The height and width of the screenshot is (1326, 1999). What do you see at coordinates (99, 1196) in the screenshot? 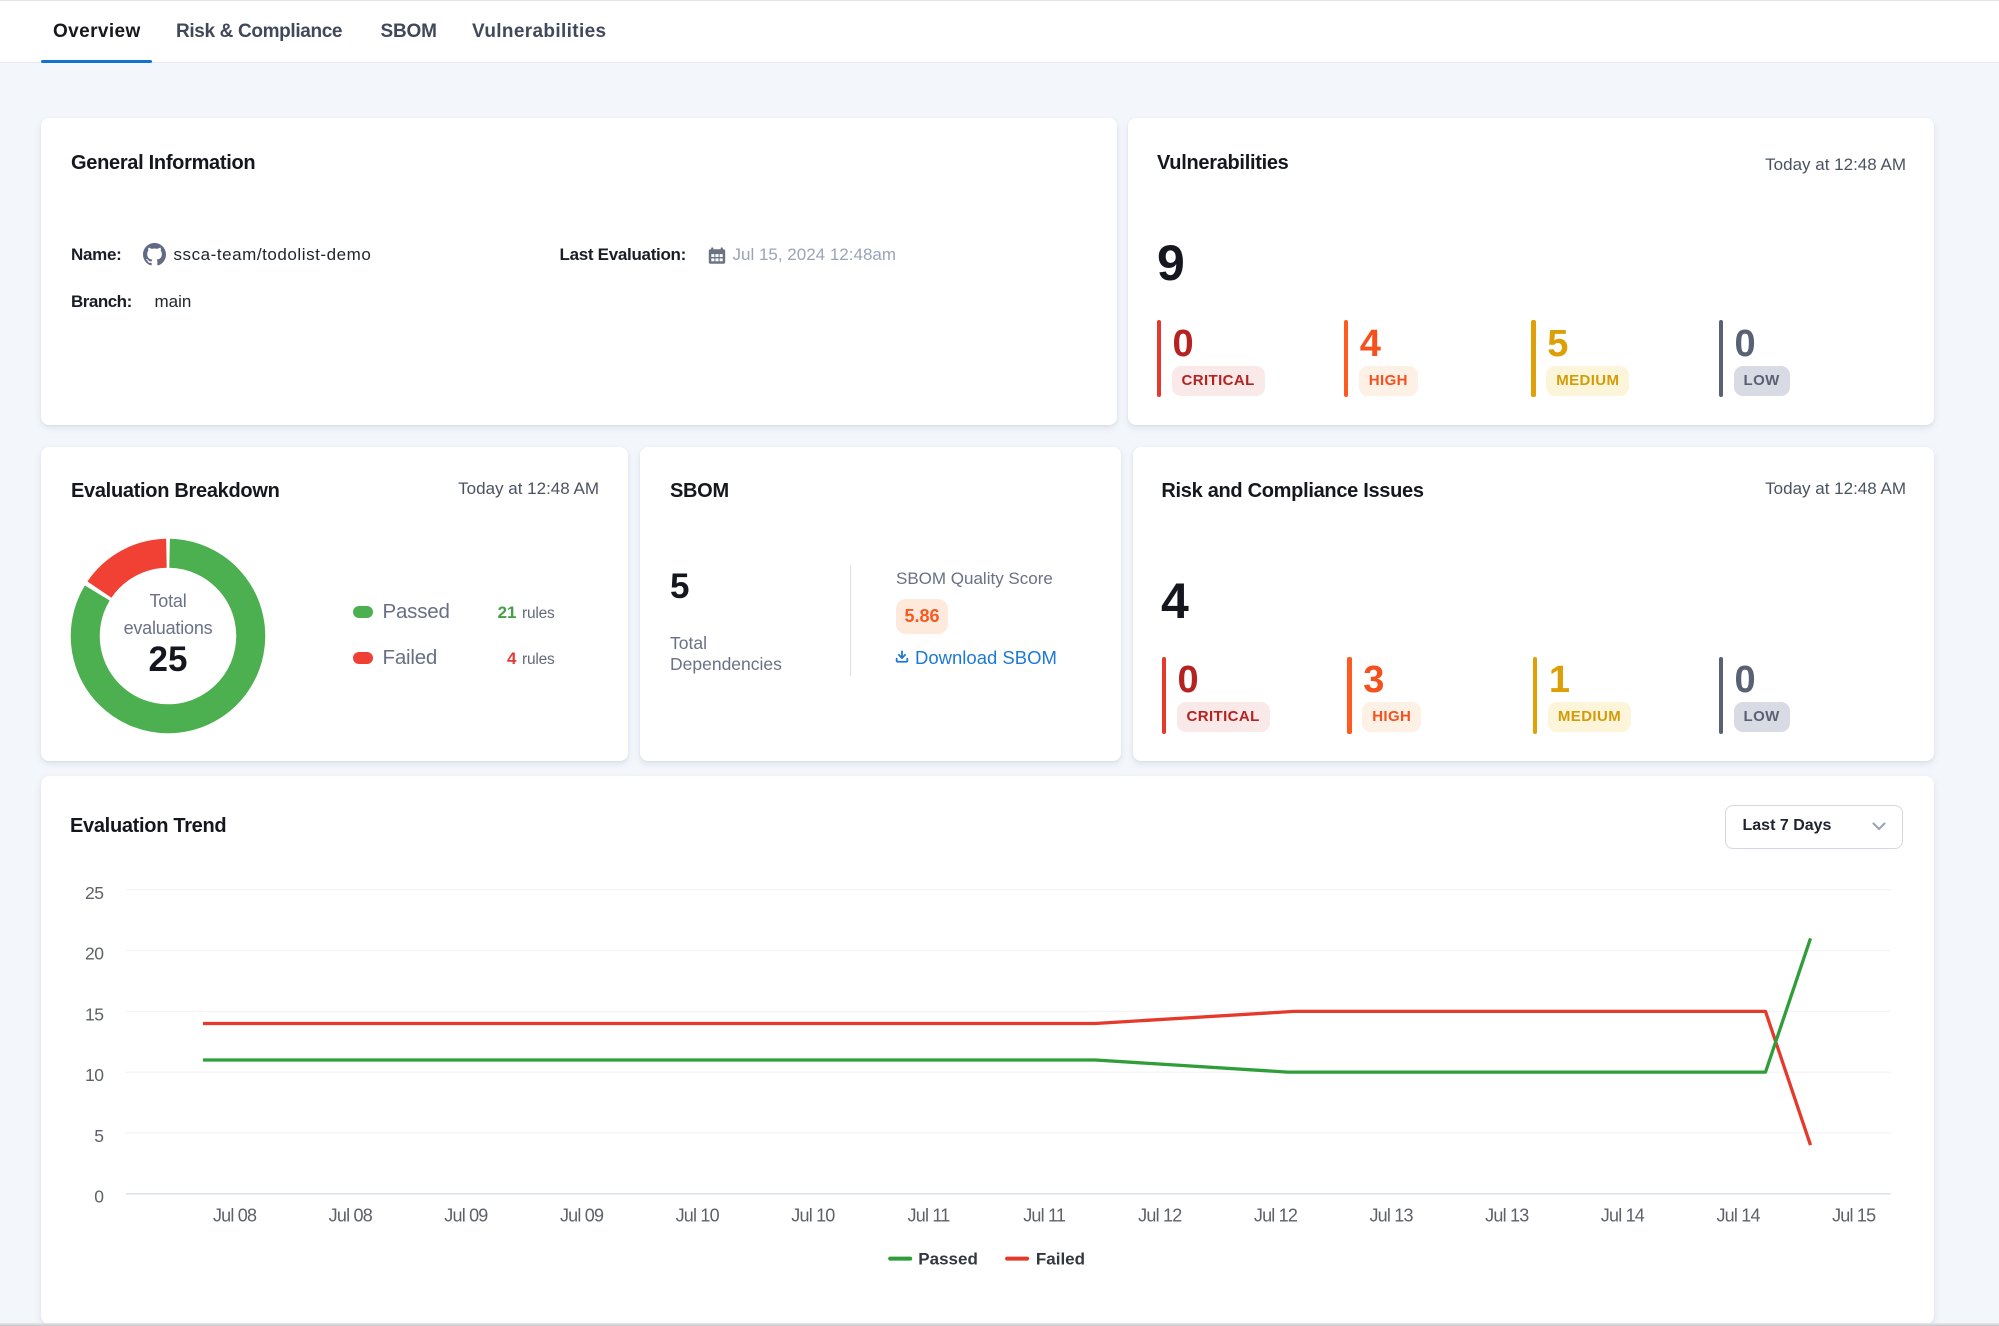
I see `svg-text: 0` at bounding box center [99, 1196].